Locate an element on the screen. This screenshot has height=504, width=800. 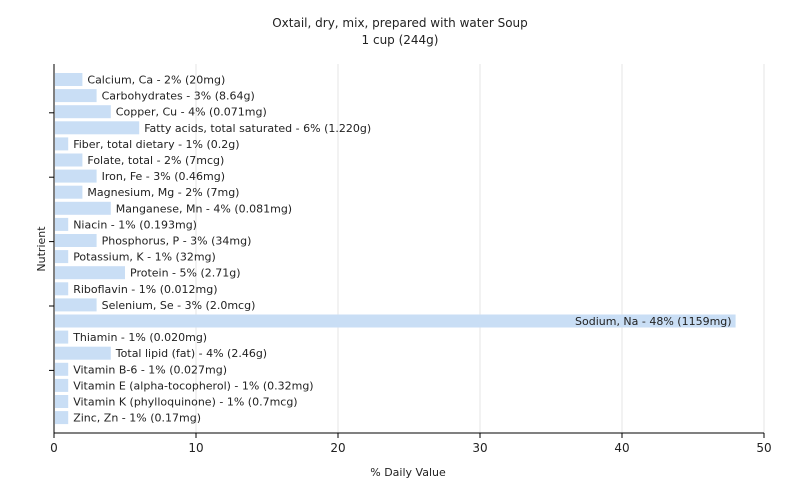
bar-label-6: Iron, Fe - 3% (0.46mg) is located at coordinates (163, 176).